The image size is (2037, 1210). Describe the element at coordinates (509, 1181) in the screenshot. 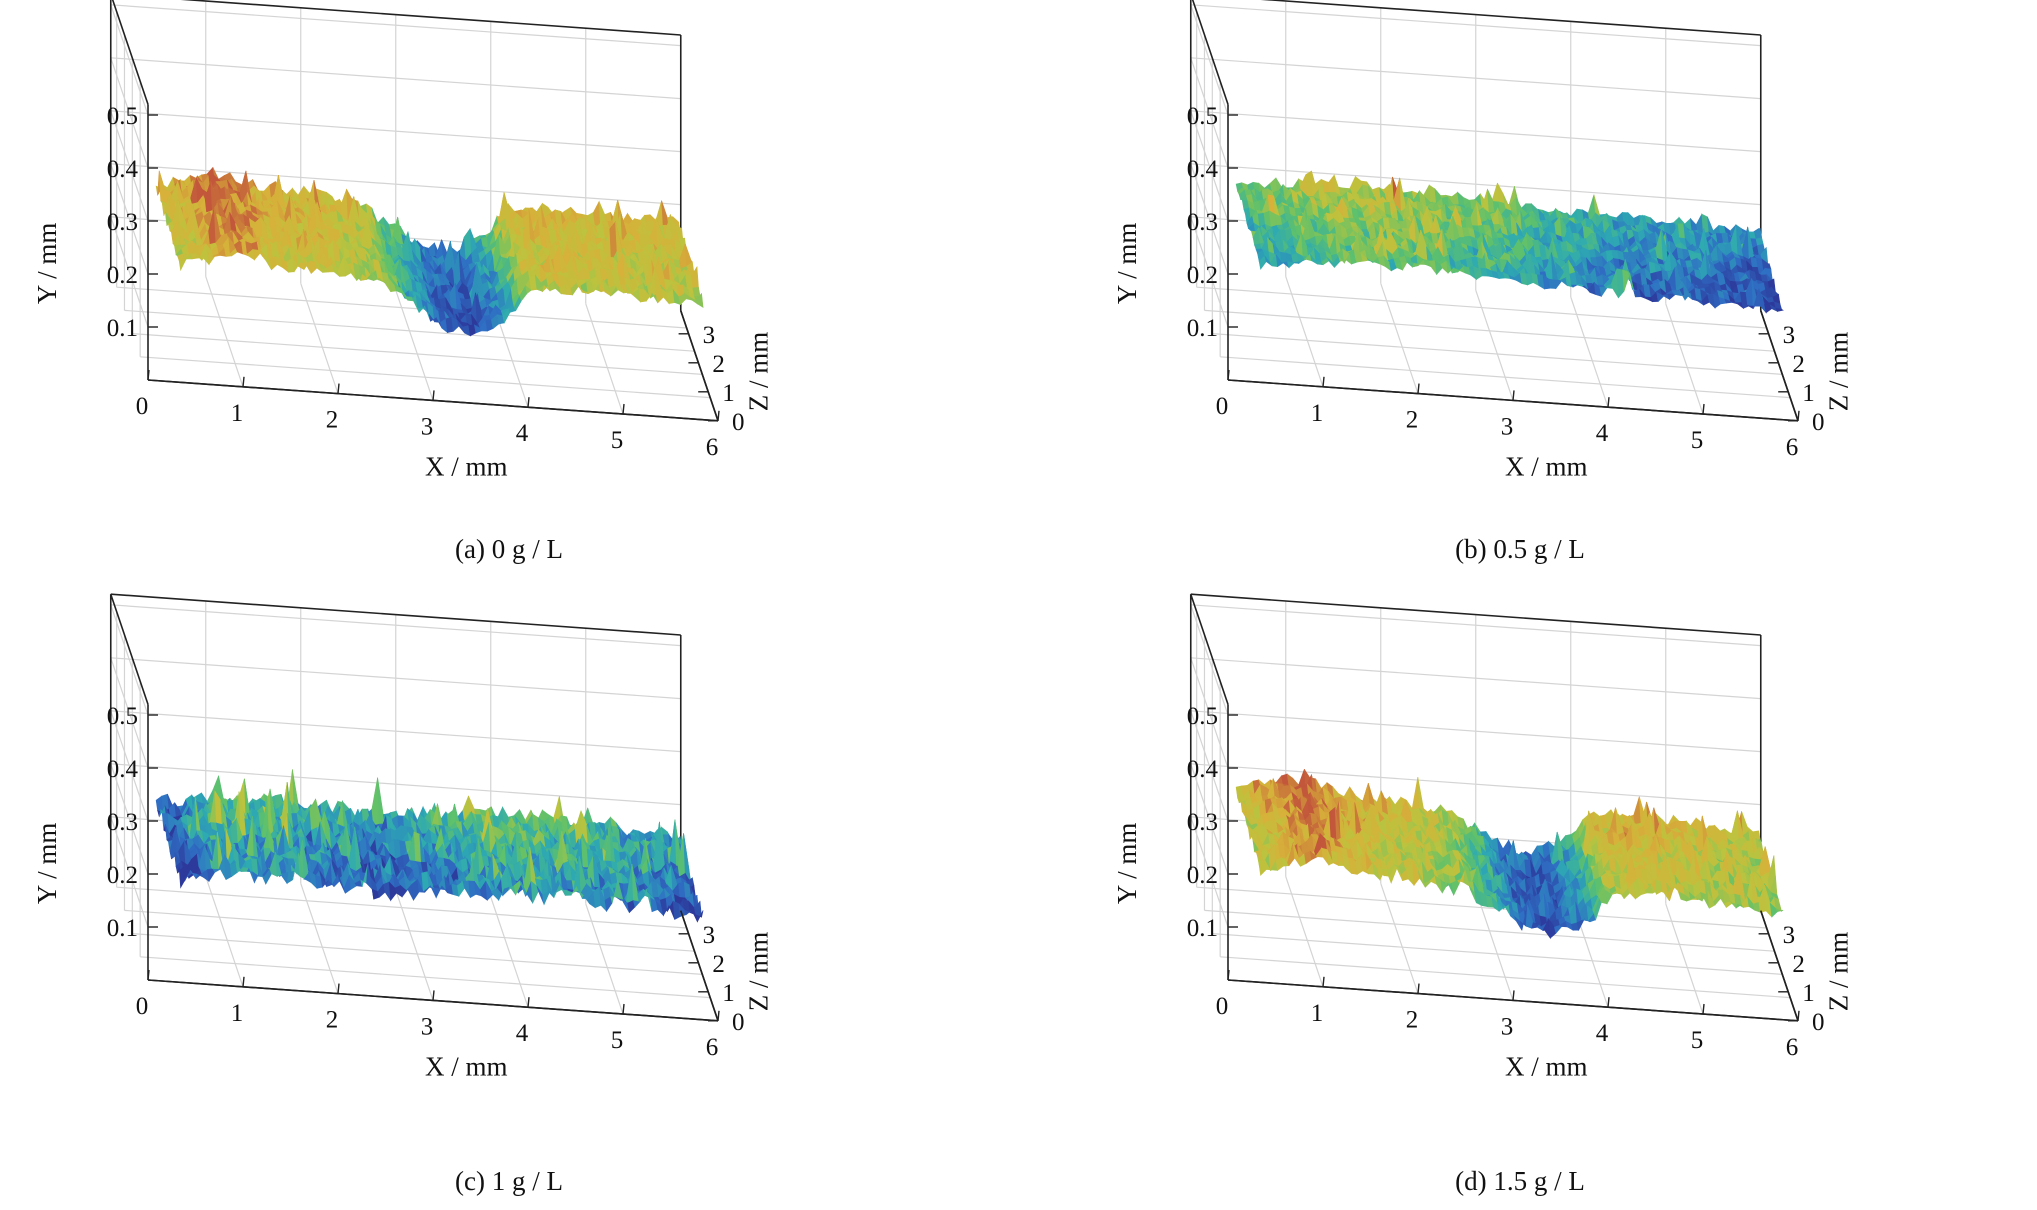

I see `caption-c: (c) 1 g / L` at that location.